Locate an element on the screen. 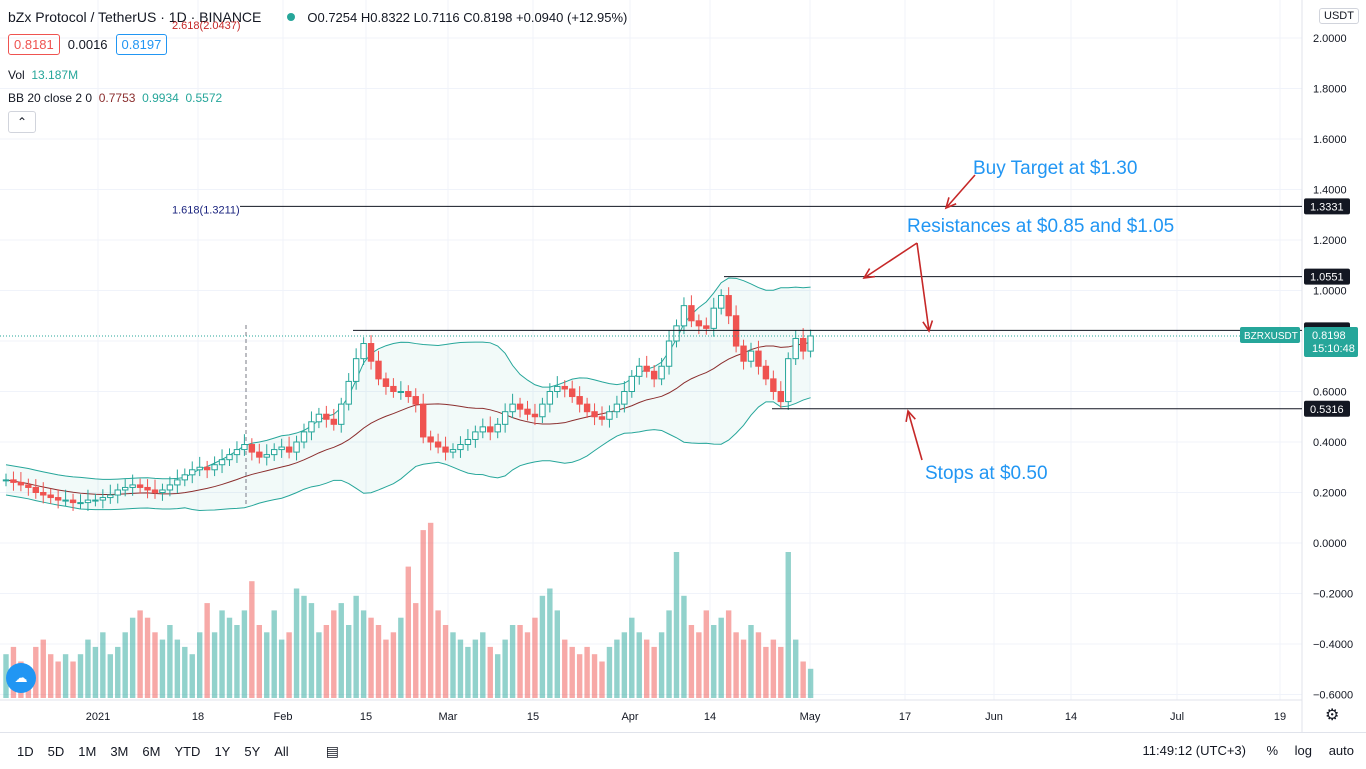 This screenshot has height=769, width=1366. collapse-indicators-button: ⌃ is located at coordinates (22, 122).